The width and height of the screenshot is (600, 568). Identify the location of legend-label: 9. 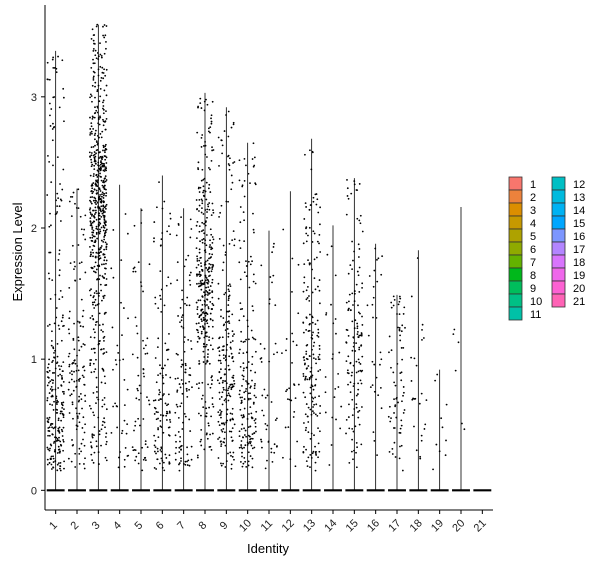
(533, 289).